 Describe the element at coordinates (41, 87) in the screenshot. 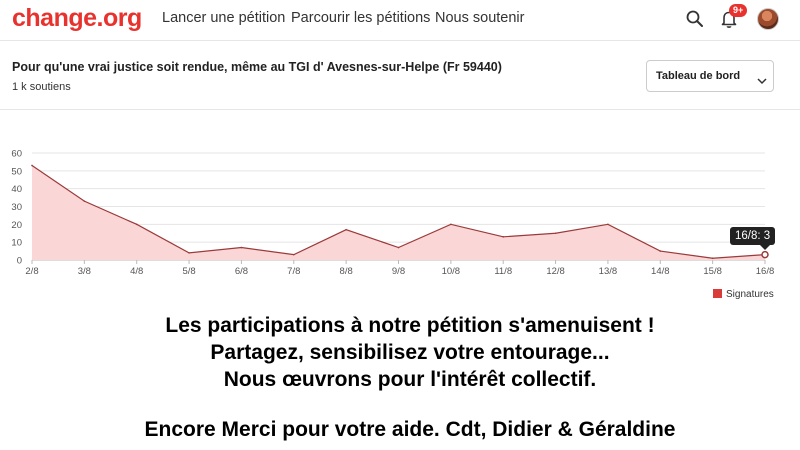

I see `supporters-count: 1 k soutiens` at that location.